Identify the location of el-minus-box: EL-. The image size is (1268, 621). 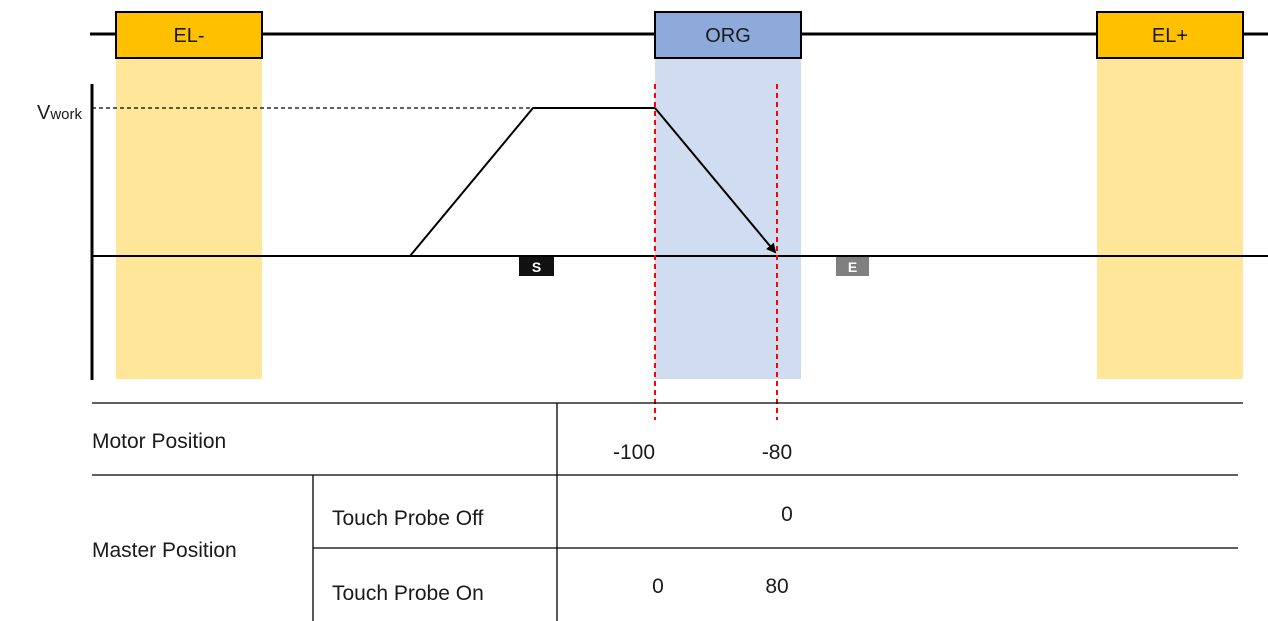
(189, 35).